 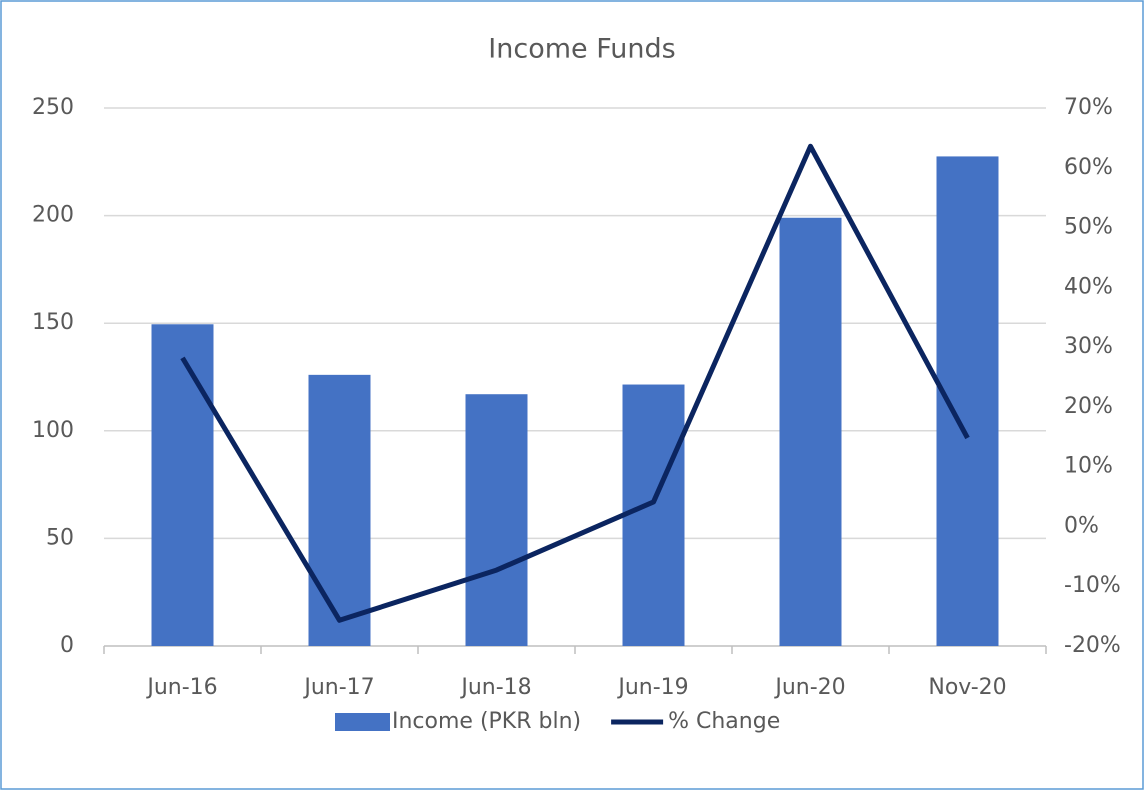 What do you see at coordinates (53, 215) in the screenshot?
I see `y-tick-label: 200` at bounding box center [53, 215].